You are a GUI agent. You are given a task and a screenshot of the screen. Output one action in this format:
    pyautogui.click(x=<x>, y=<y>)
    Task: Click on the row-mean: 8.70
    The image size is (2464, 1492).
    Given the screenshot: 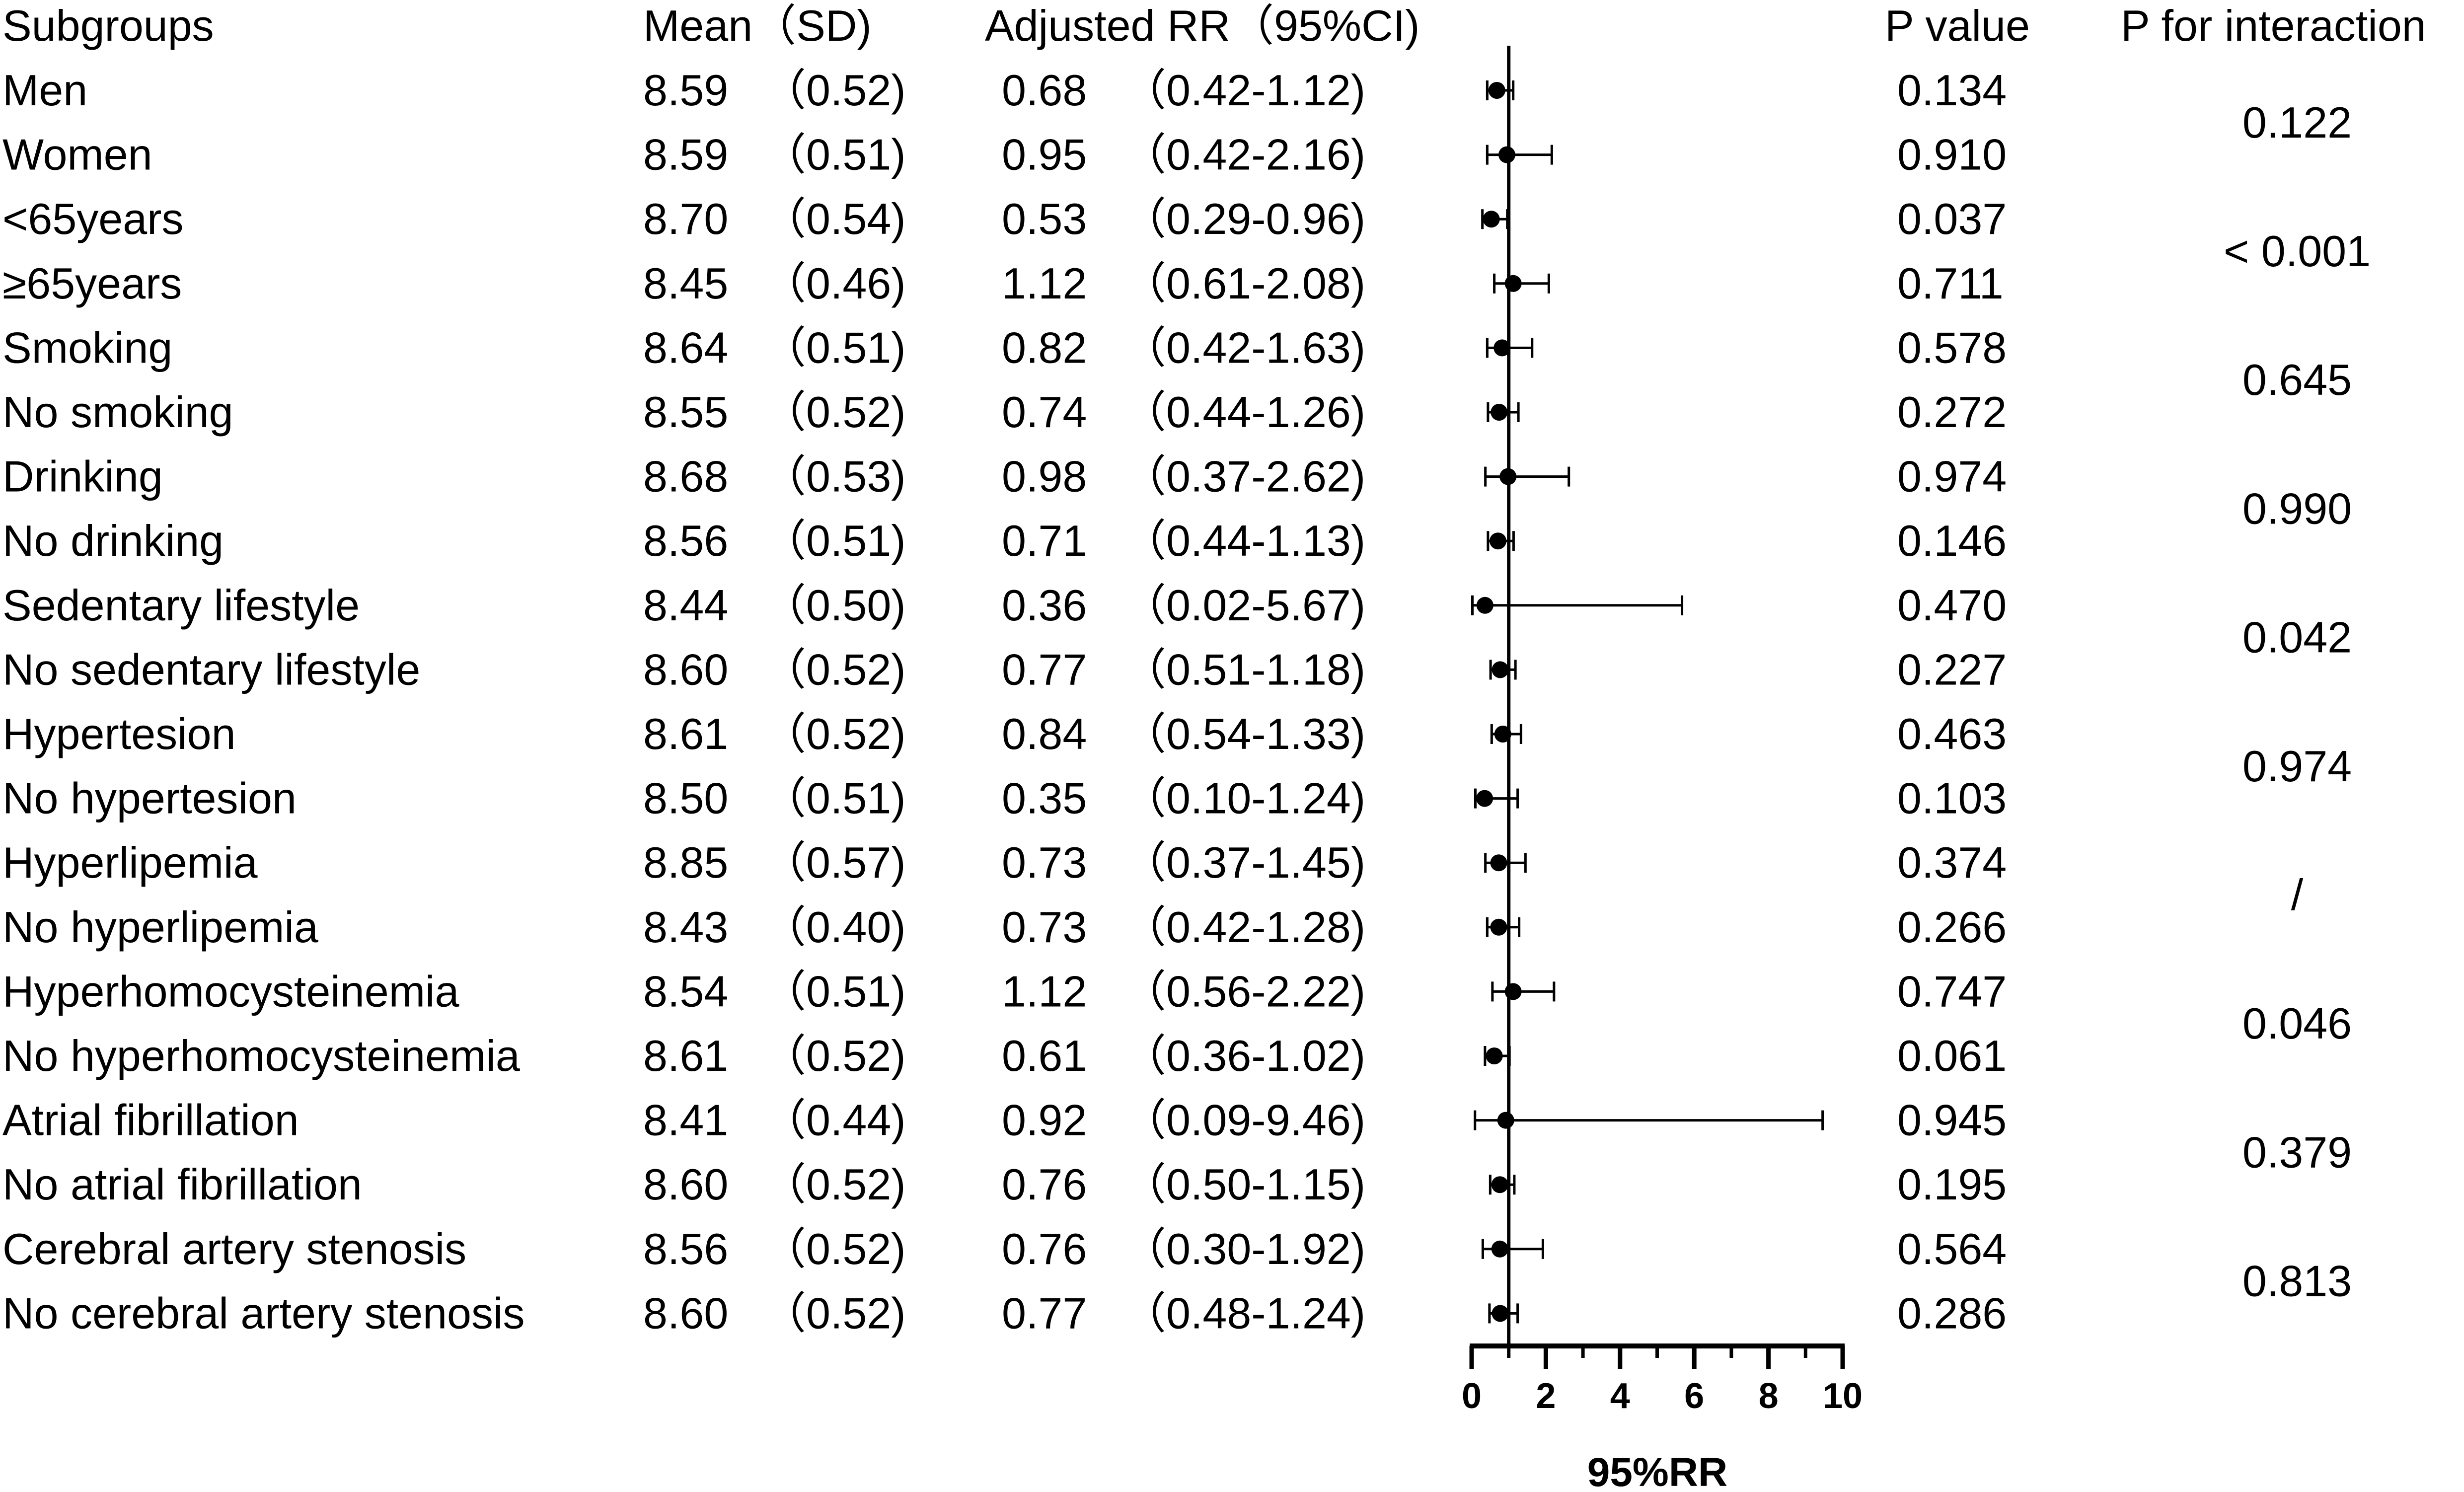 What is the action you would take?
    pyautogui.click(x=686, y=218)
    